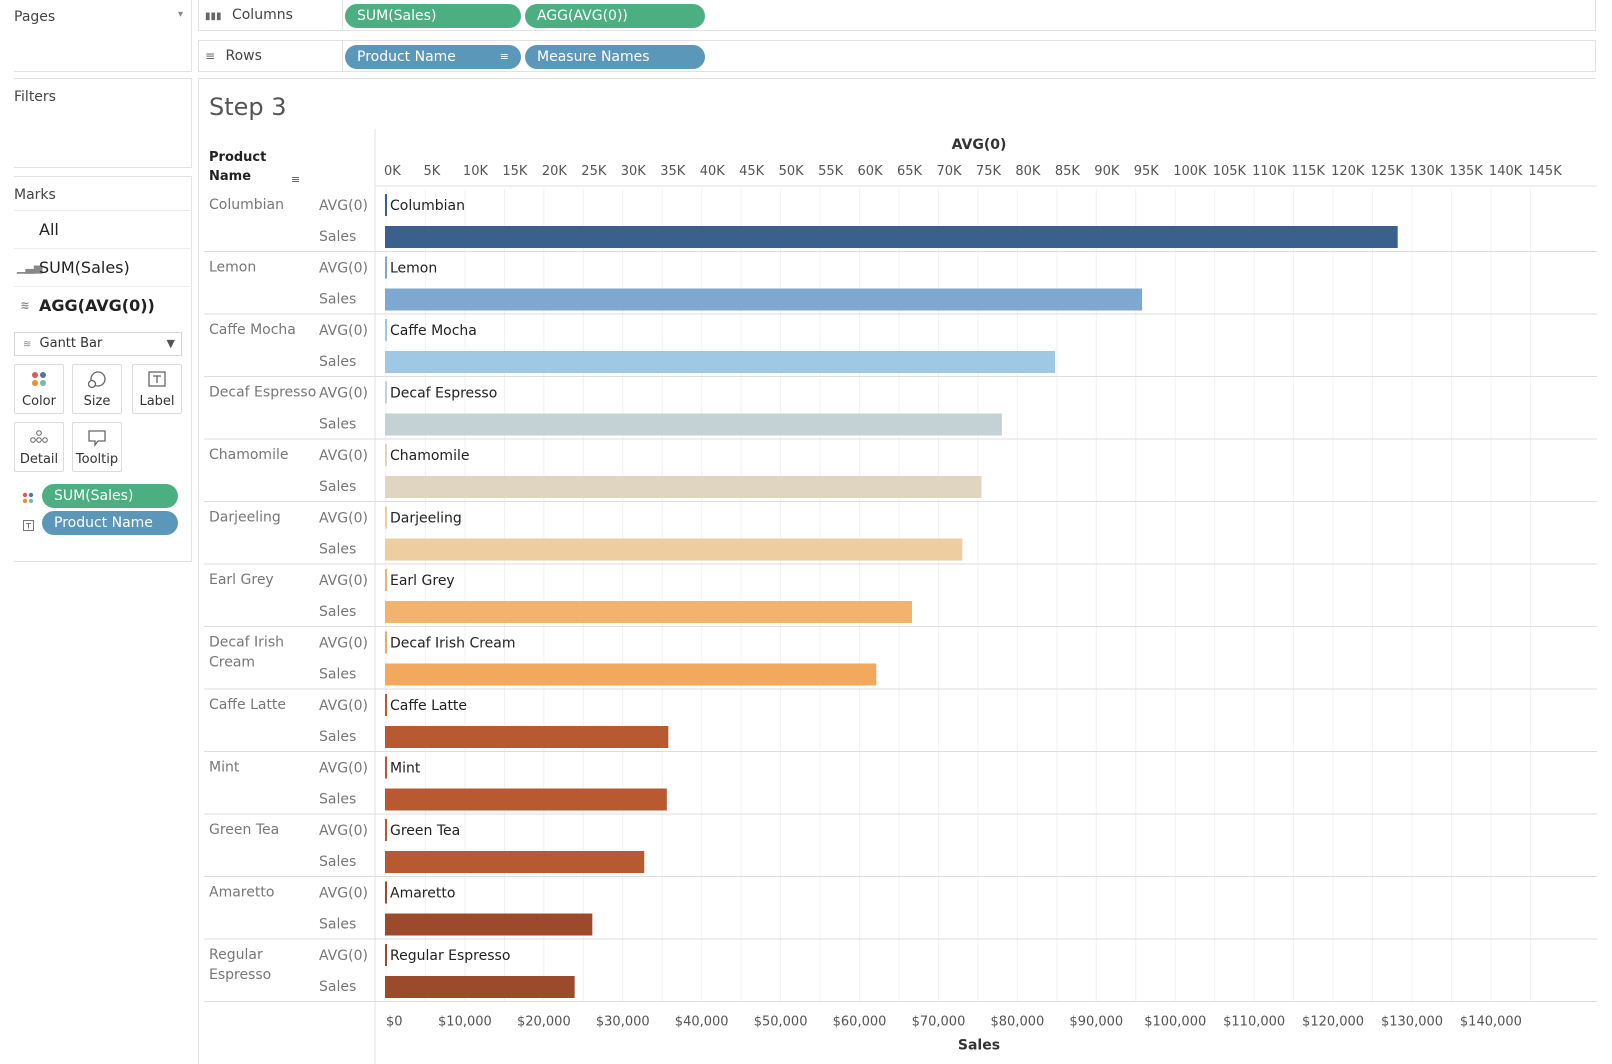 This screenshot has width=1612, height=1064. I want to click on product-name-label: Amaretto, so click(241, 893).